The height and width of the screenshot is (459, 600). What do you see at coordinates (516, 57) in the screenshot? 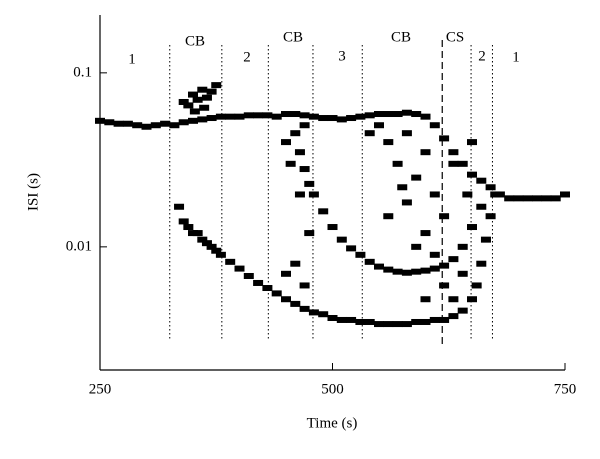
I see `region-label: 1` at bounding box center [516, 57].